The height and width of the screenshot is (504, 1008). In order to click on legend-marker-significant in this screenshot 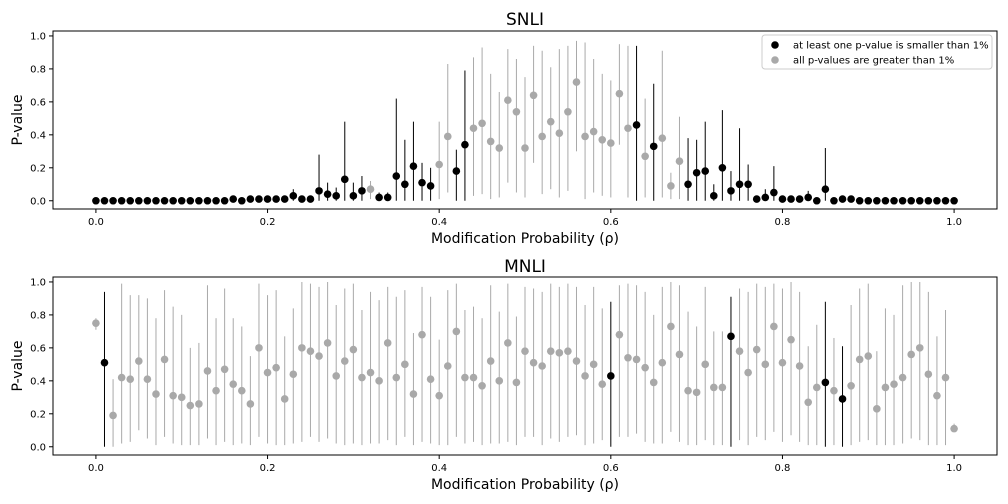, I will do `click(775, 45)`.